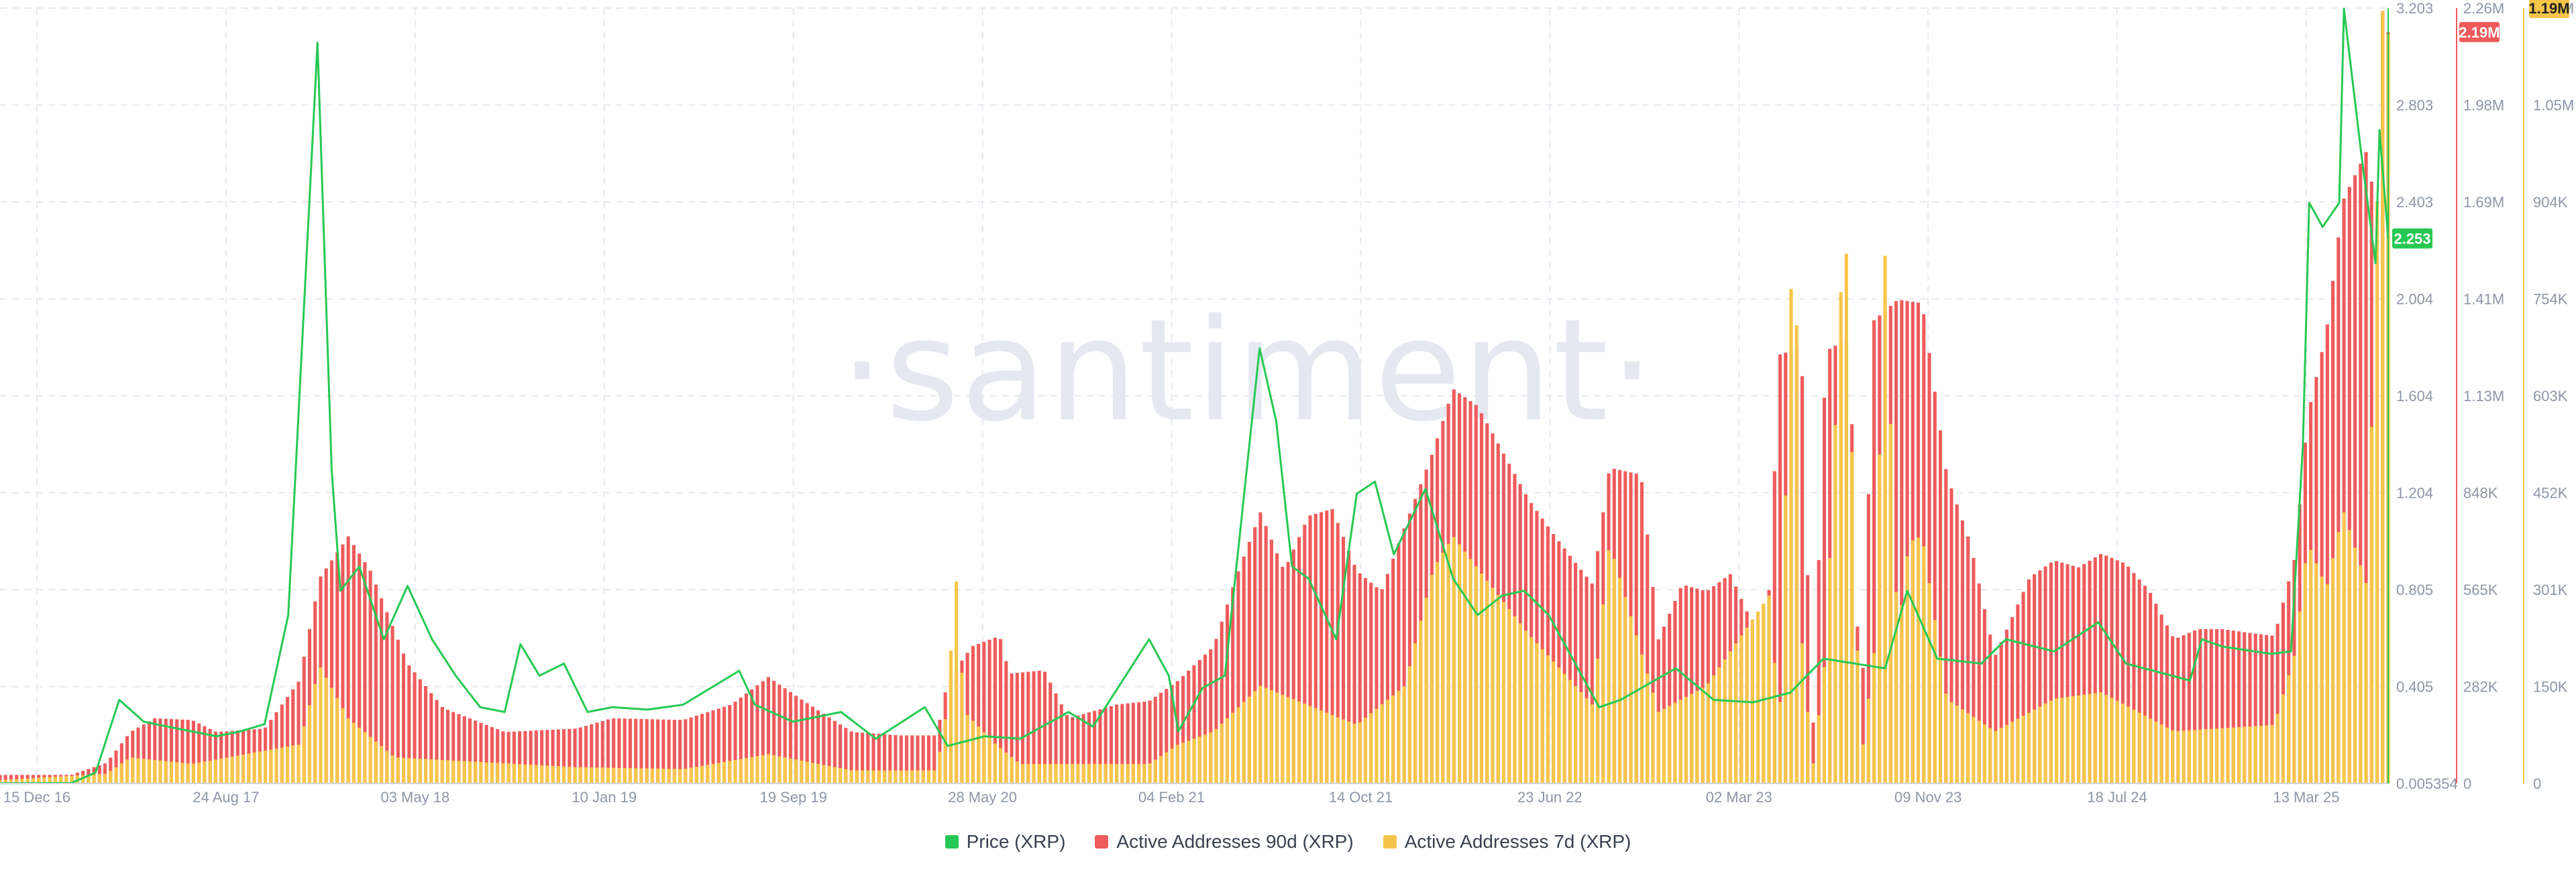 This screenshot has height=872, width=2576. Describe the element at coordinates (1928, 798) in the screenshot. I see `x-tick-label: 09 Nov 23` at that location.